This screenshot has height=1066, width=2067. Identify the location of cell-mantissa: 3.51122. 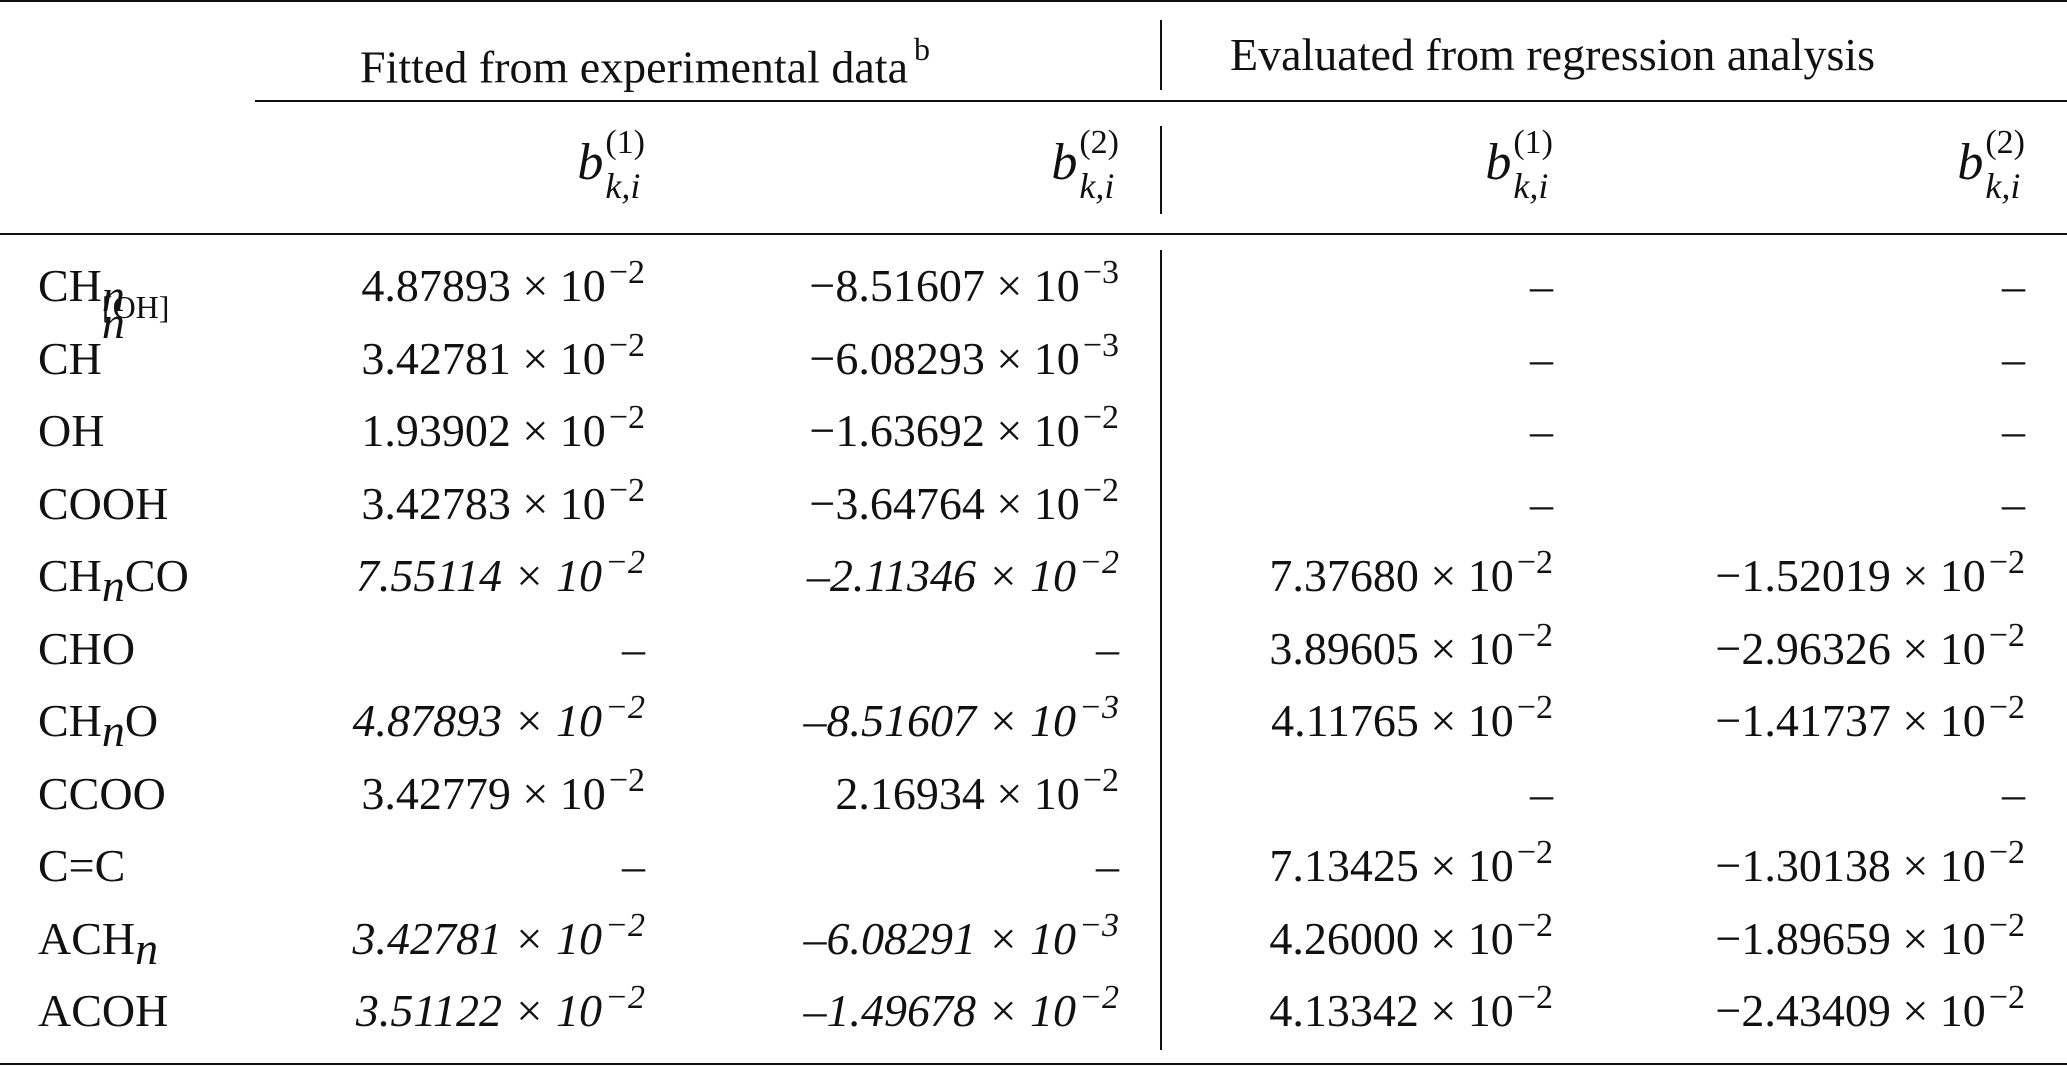
(428, 1010).